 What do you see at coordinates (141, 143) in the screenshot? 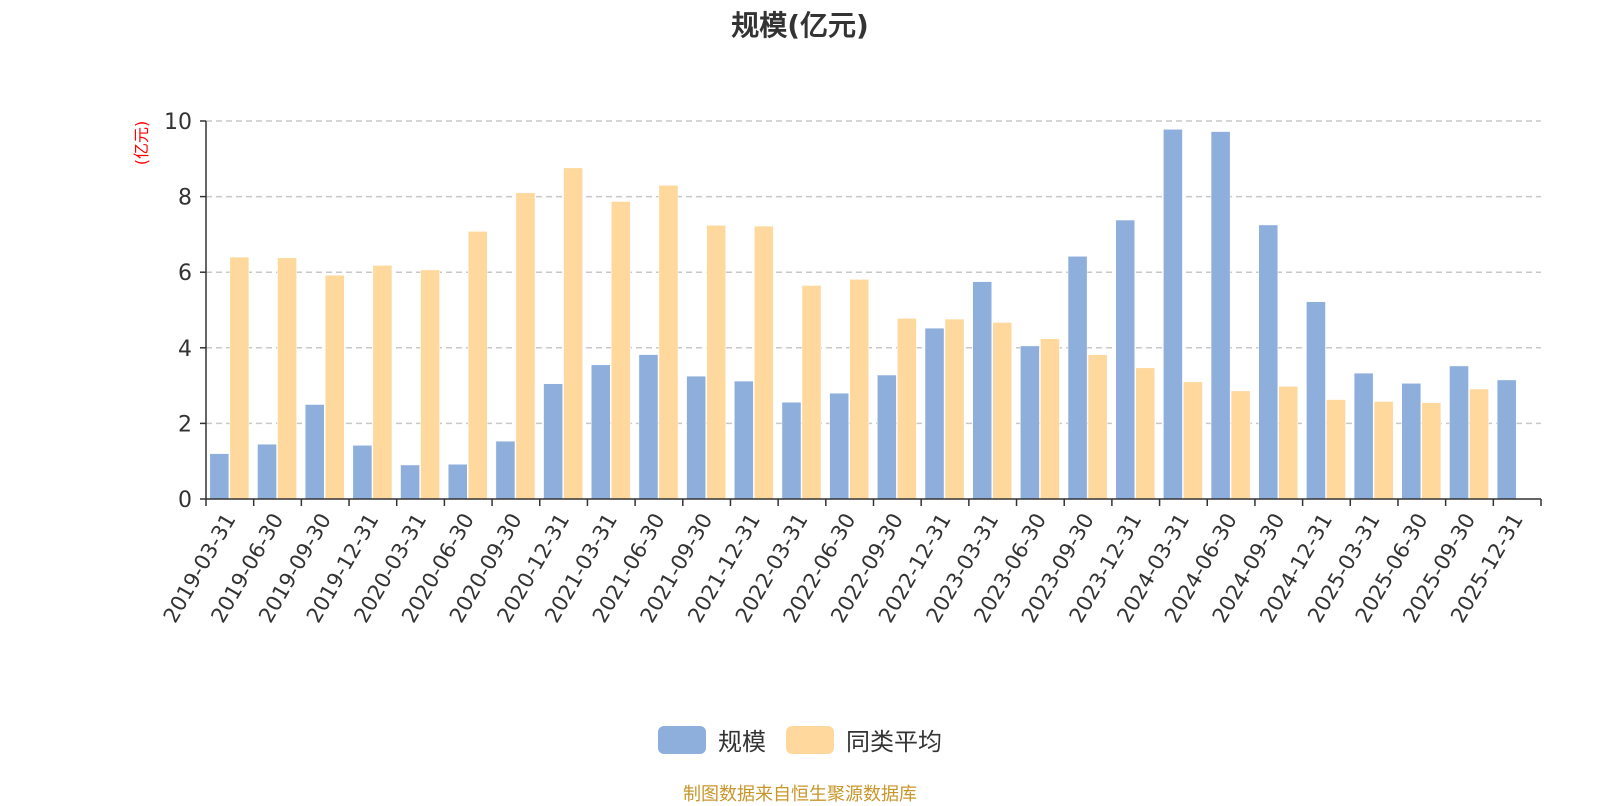
I see `y-axis-label: (亿元)` at bounding box center [141, 143].